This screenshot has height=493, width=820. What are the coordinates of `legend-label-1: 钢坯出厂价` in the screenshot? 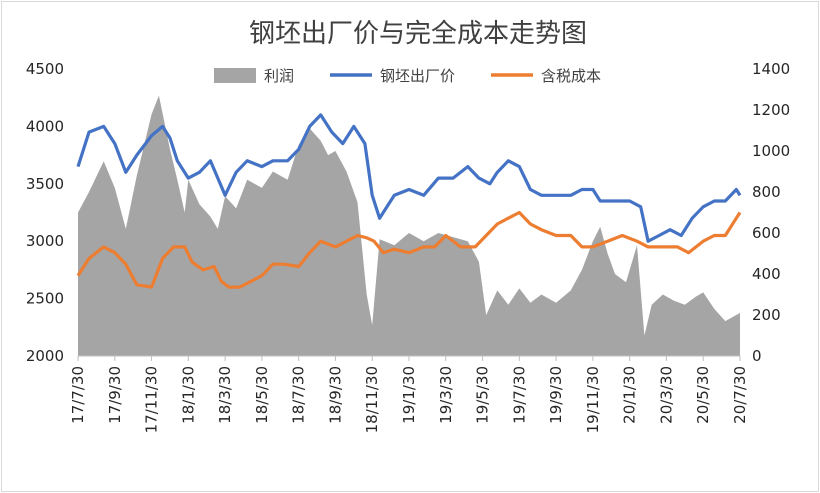 It's located at (417, 76).